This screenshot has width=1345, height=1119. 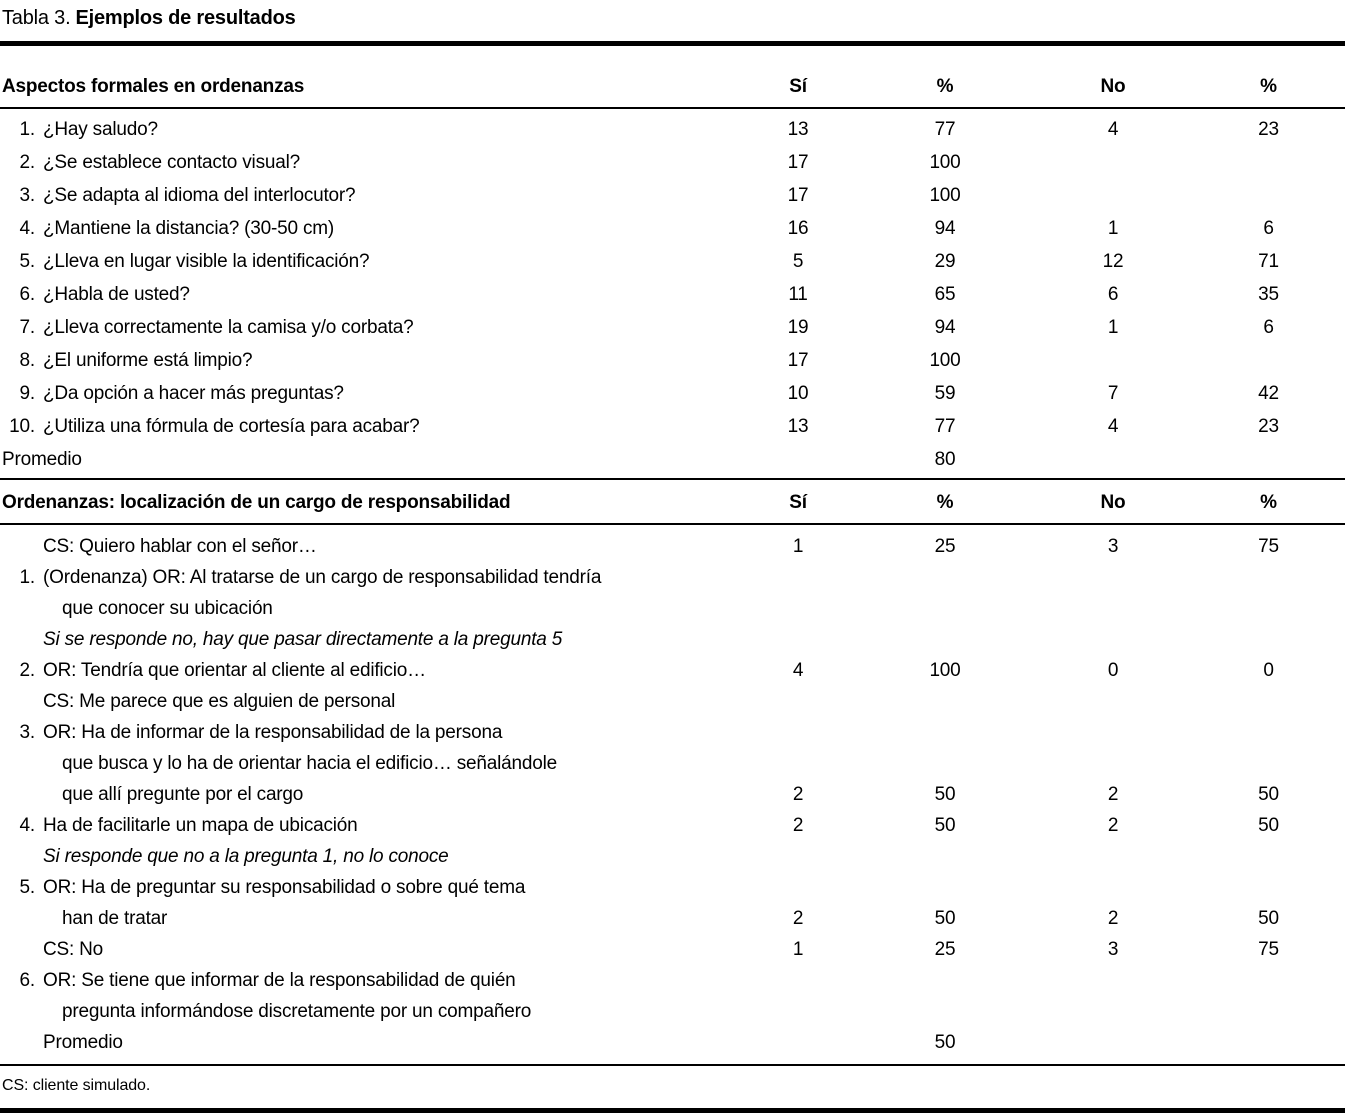 I want to click on cell-no: 12, so click(x=1113, y=261).